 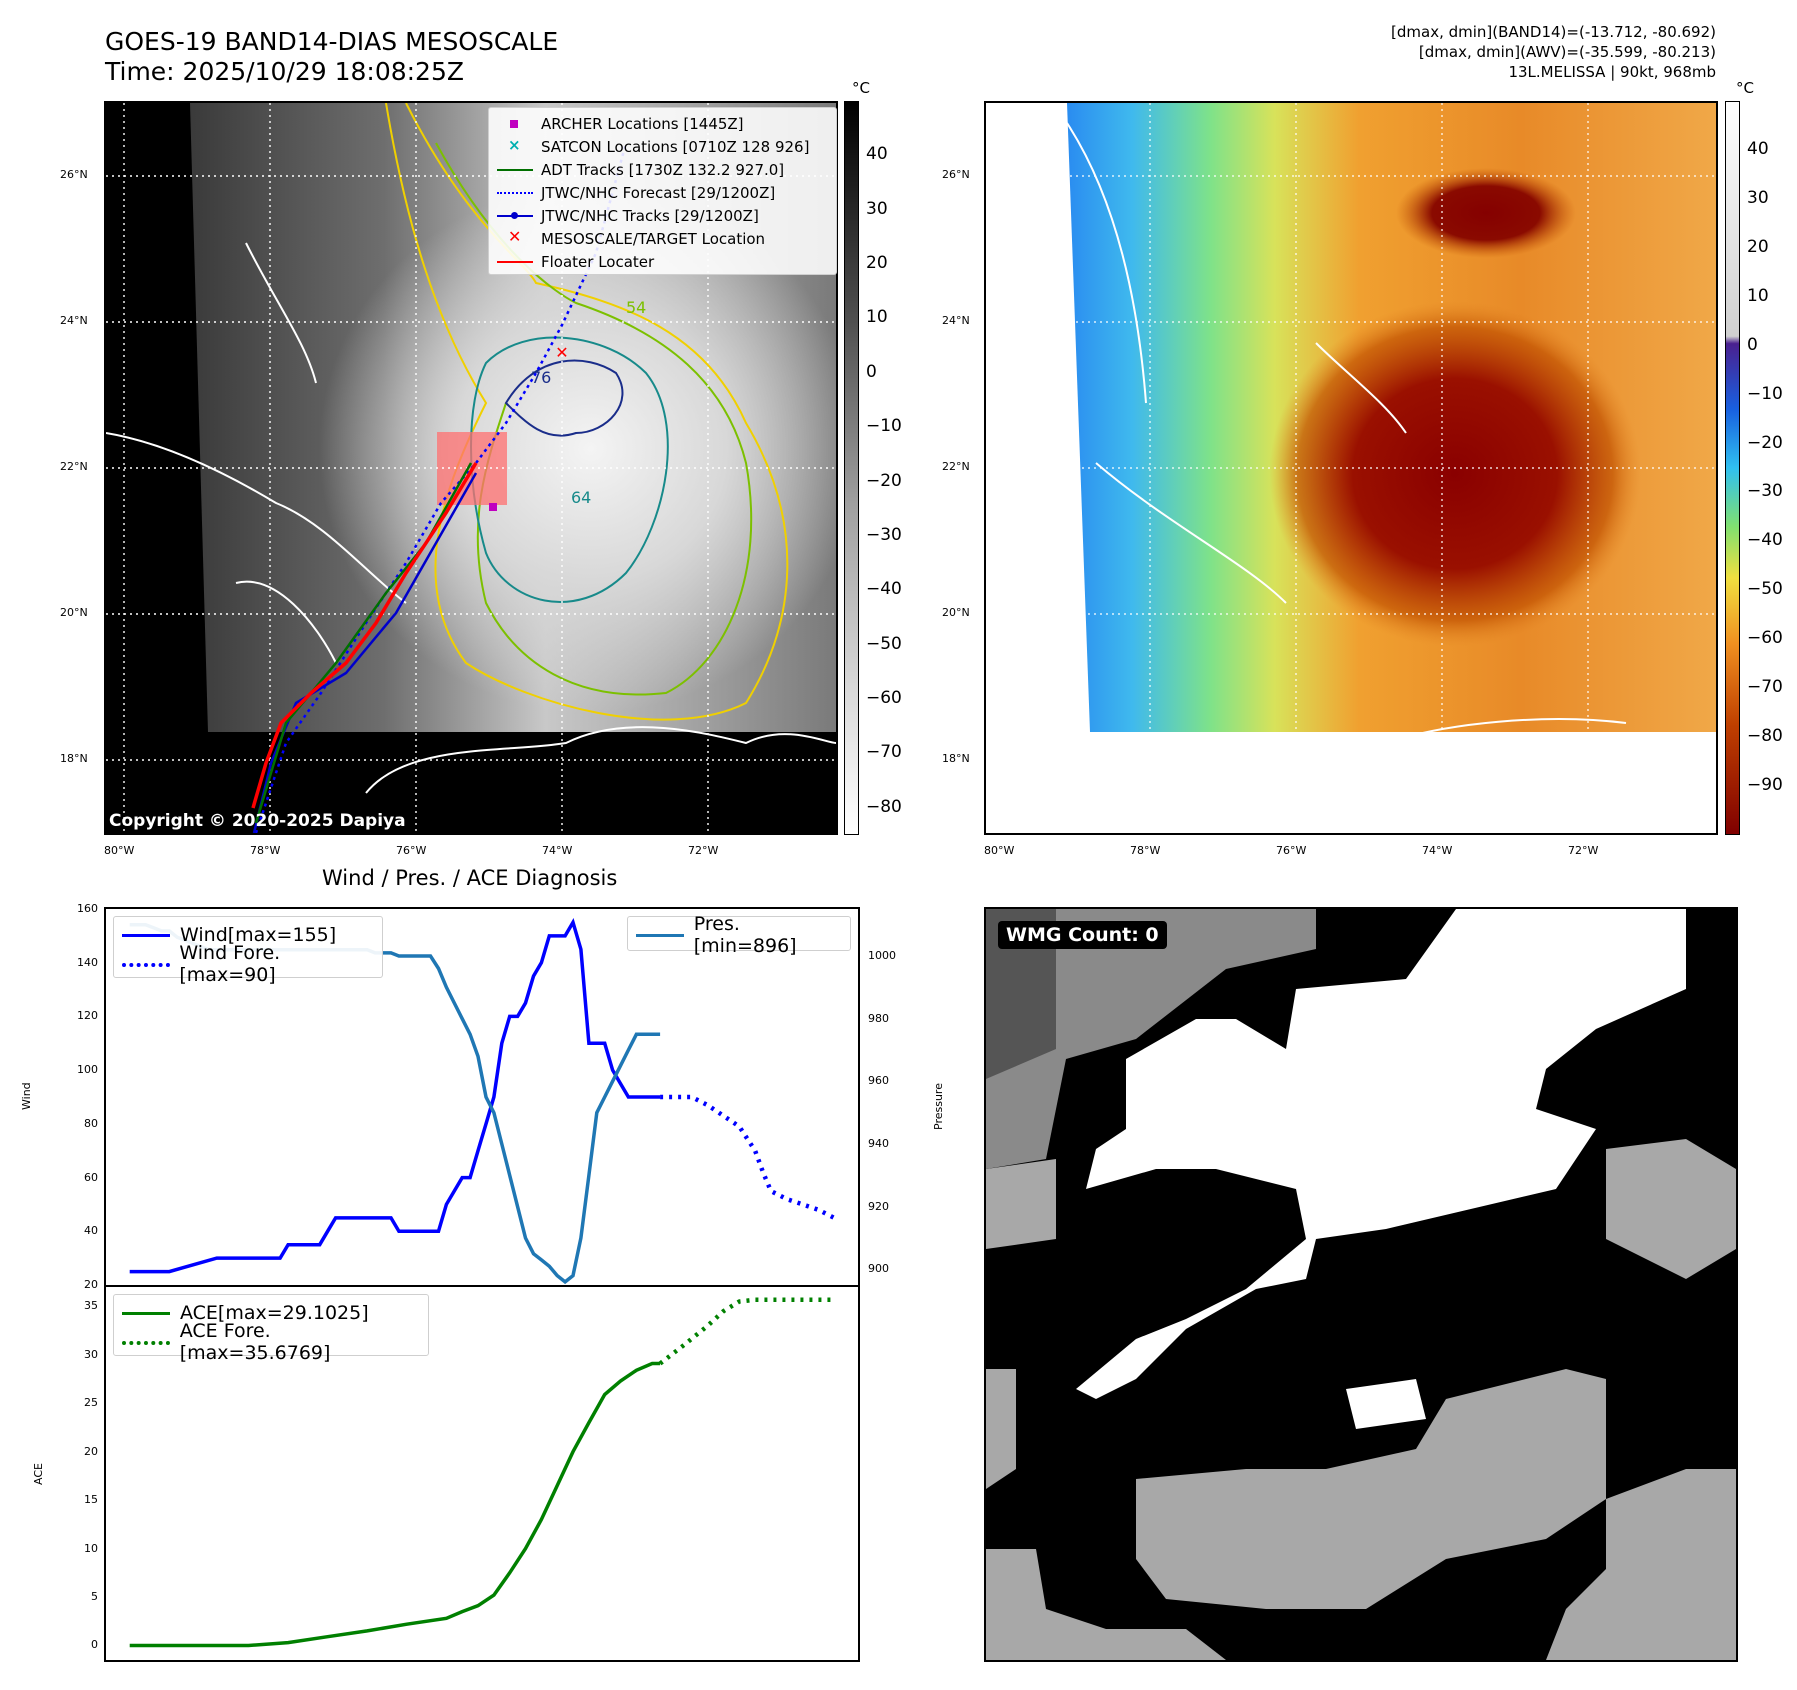 What do you see at coordinates (87, 1016) in the screenshot?
I see `axis-tick-label: 120` at bounding box center [87, 1016].